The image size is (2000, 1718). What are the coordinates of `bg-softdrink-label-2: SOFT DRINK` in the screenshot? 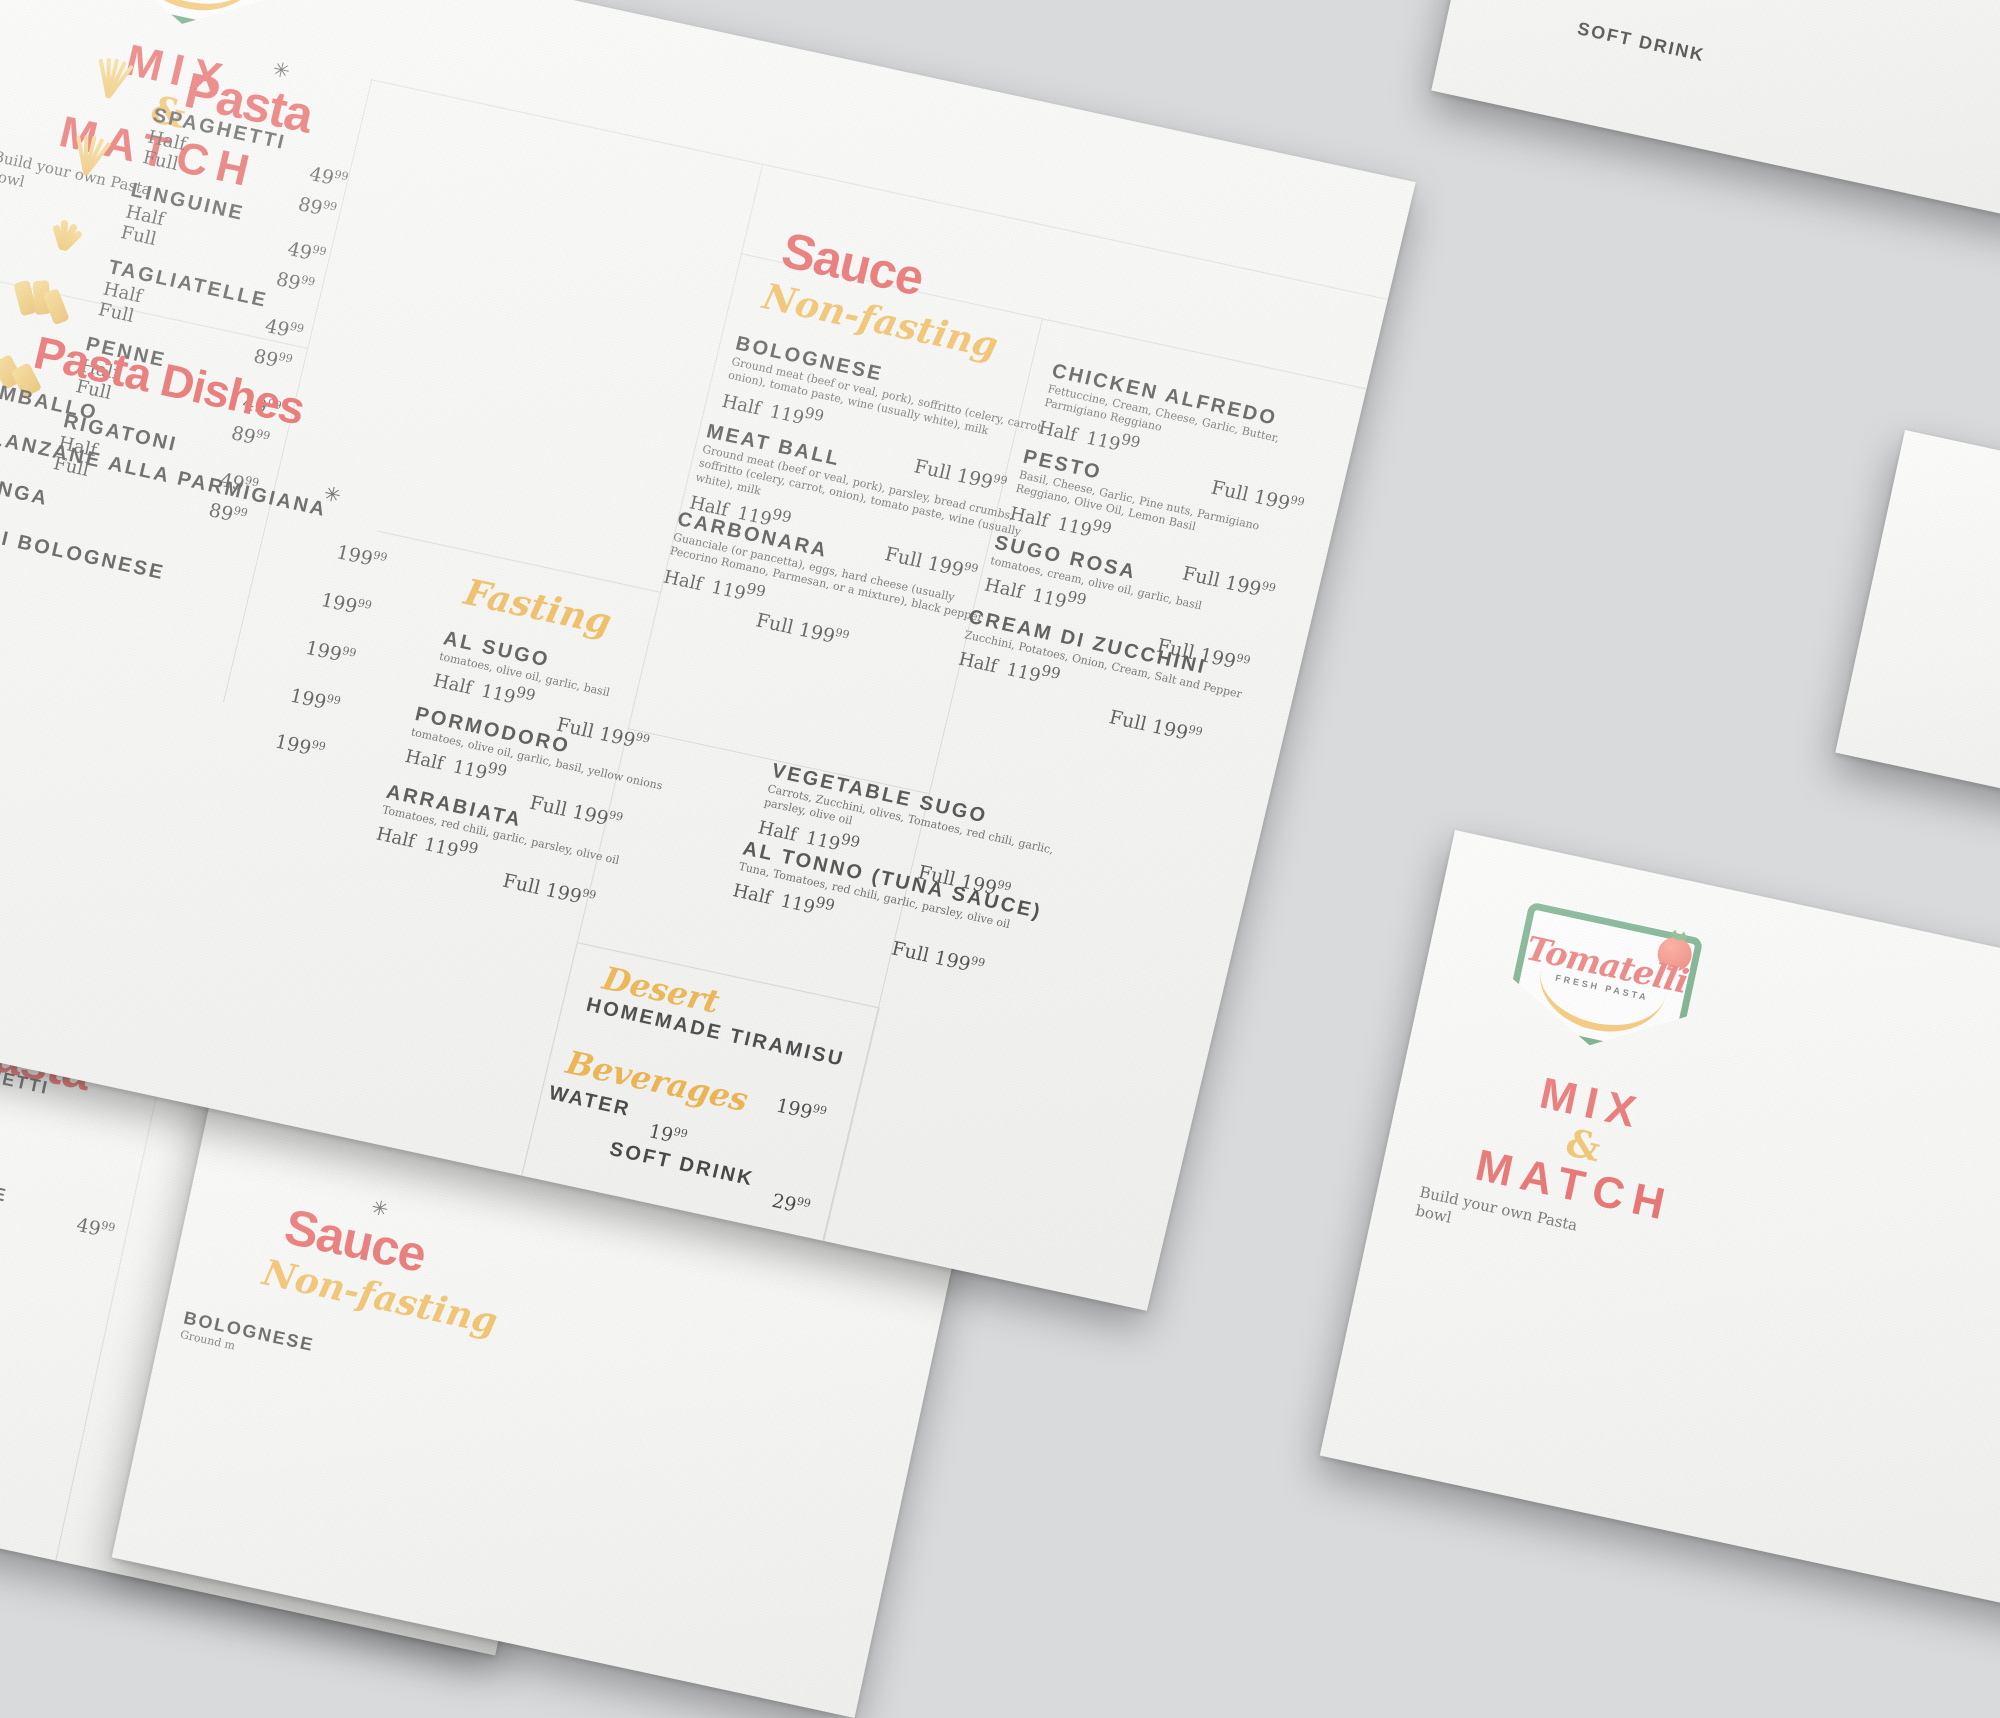 It's located at (1641, 42).